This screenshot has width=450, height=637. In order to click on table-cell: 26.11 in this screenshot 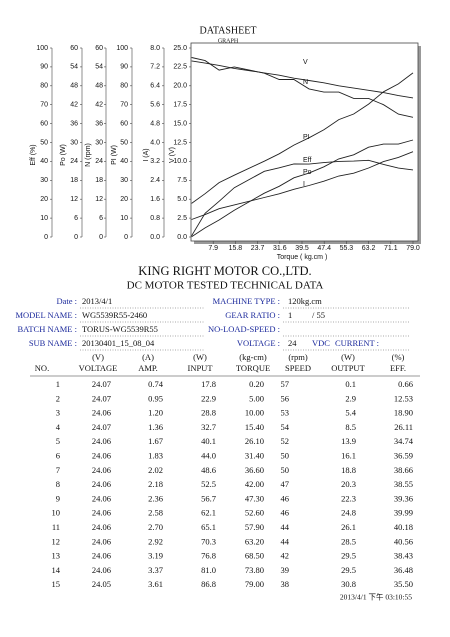, I will do `click(403, 427)`.